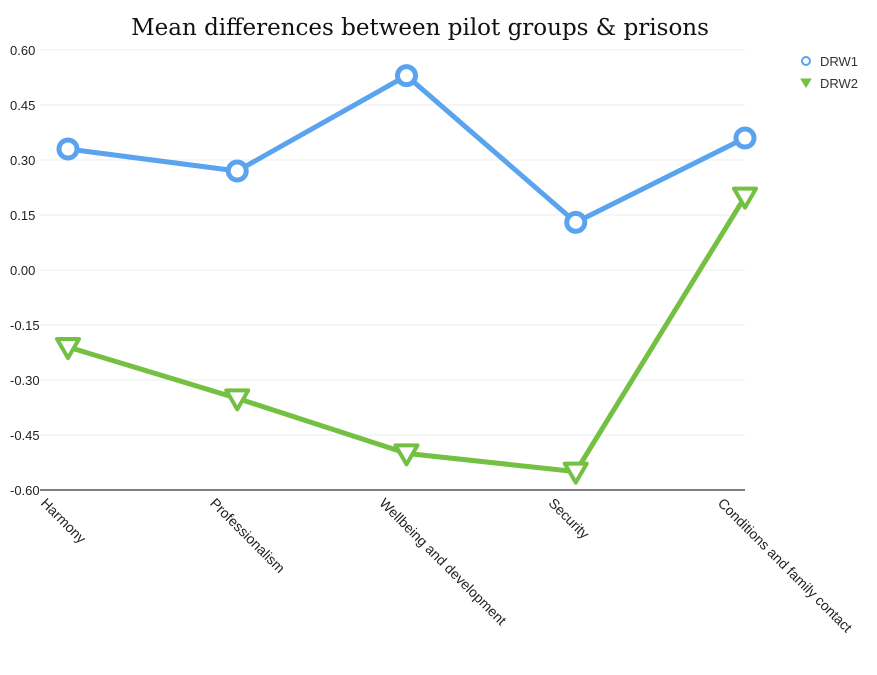 The height and width of the screenshot is (675, 877). I want to click on y-tick-label: 0.15, so click(22, 215).